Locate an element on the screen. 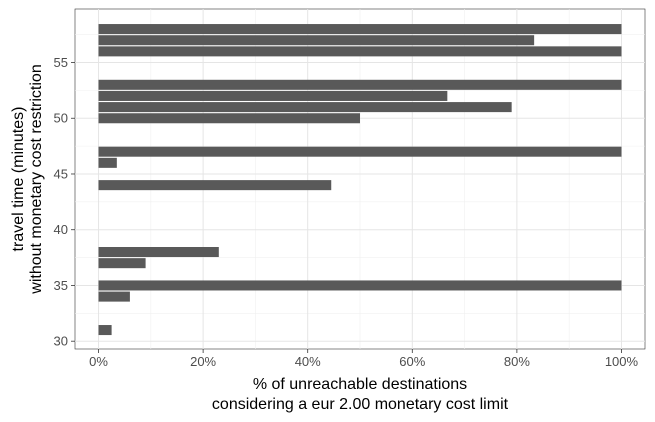 The height and width of the screenshot is (422, 655). y-axis-ticks: 30 35 40 45 50 55 is located at coordinates (64, 202).